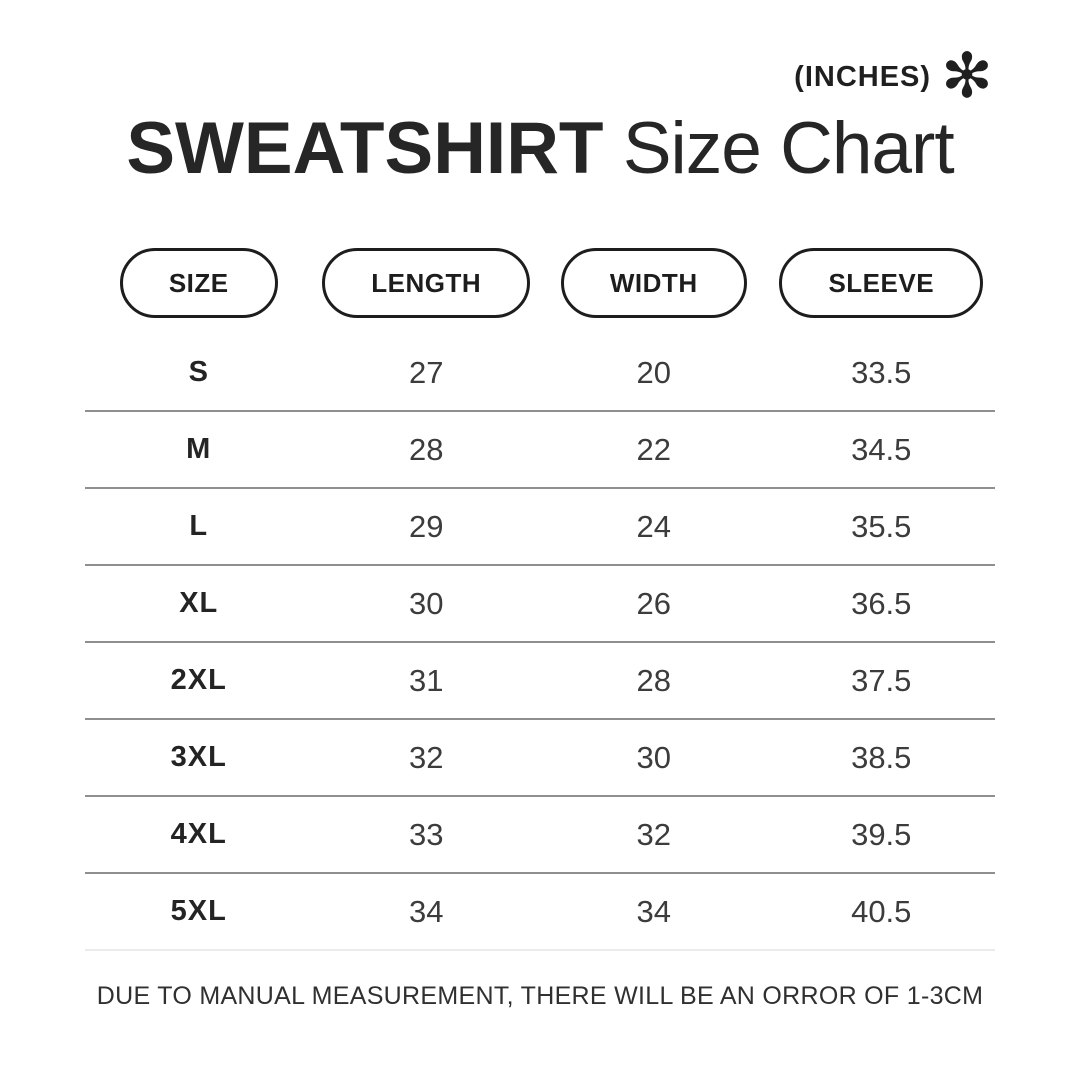  I want to click on width-cell: 24, so click(653, 526).